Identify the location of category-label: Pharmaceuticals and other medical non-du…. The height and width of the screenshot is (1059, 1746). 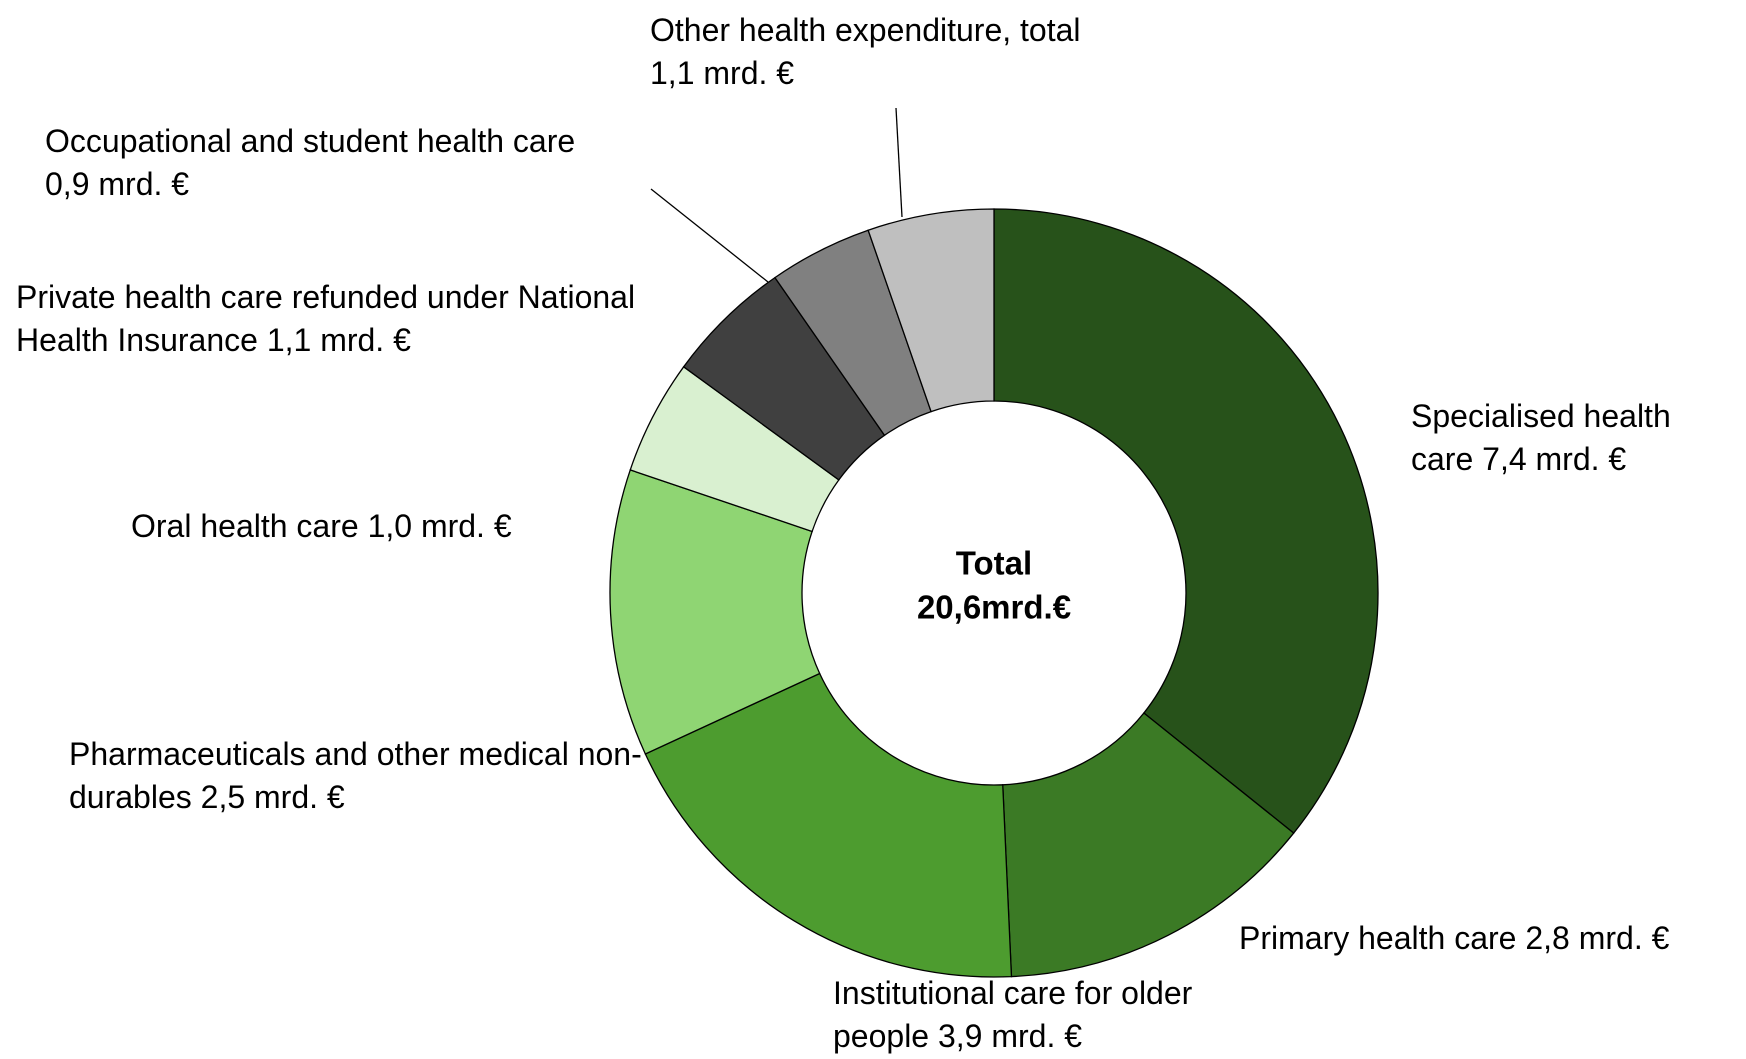
(355, 775).